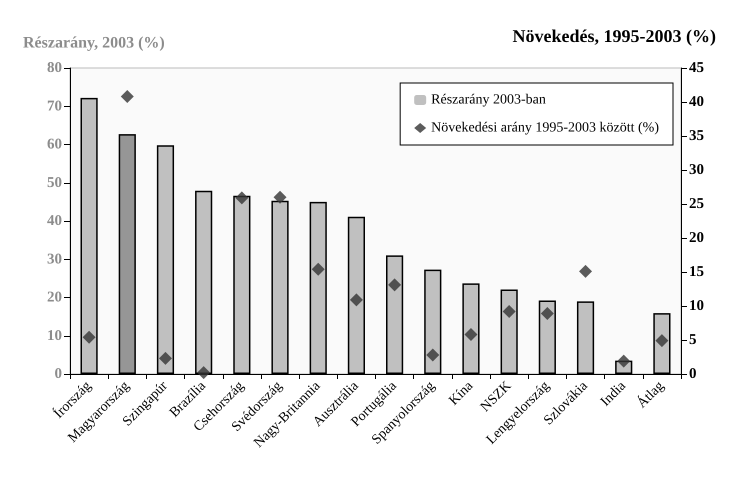 The image size is (741, 477). Describe the element at coordinates (696, 68) in the screenshot. I see `y2-tick-label: 45` at that location.